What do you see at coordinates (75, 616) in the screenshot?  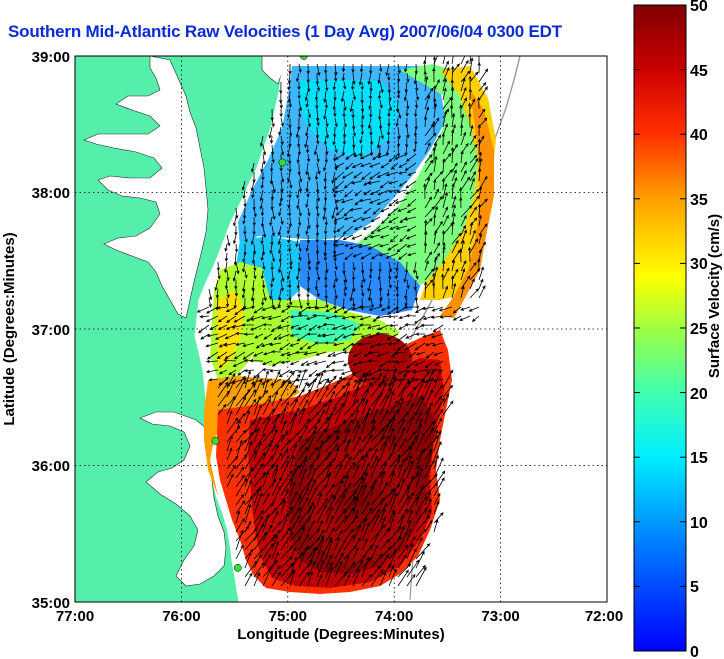 I see `x-tick-label: 77:00` at bounding box center [75, 616].